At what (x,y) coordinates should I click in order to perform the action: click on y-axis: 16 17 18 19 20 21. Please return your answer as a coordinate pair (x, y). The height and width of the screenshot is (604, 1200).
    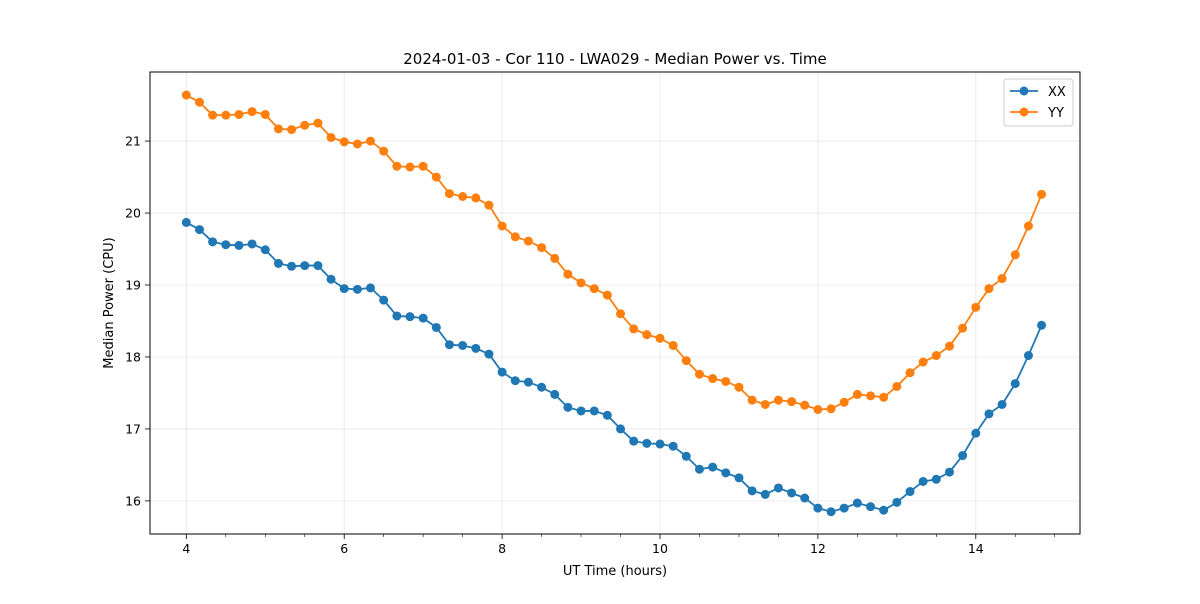
    Looking at the image, I should click on (137, 321).